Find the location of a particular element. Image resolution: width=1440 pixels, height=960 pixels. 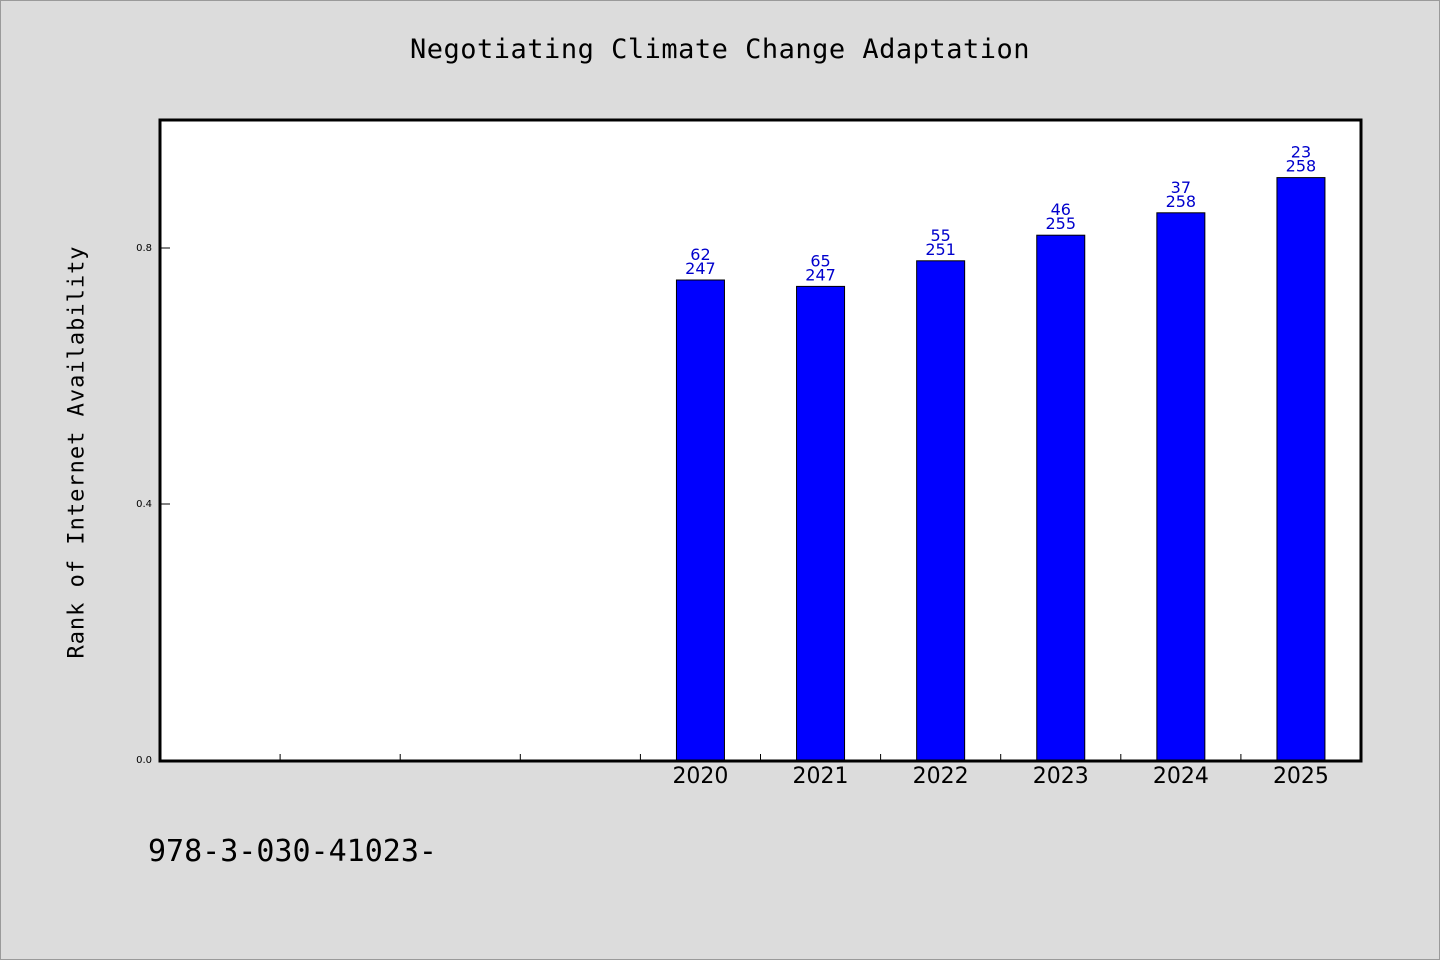

bar-2025 is located at coordinates (1301, 469).